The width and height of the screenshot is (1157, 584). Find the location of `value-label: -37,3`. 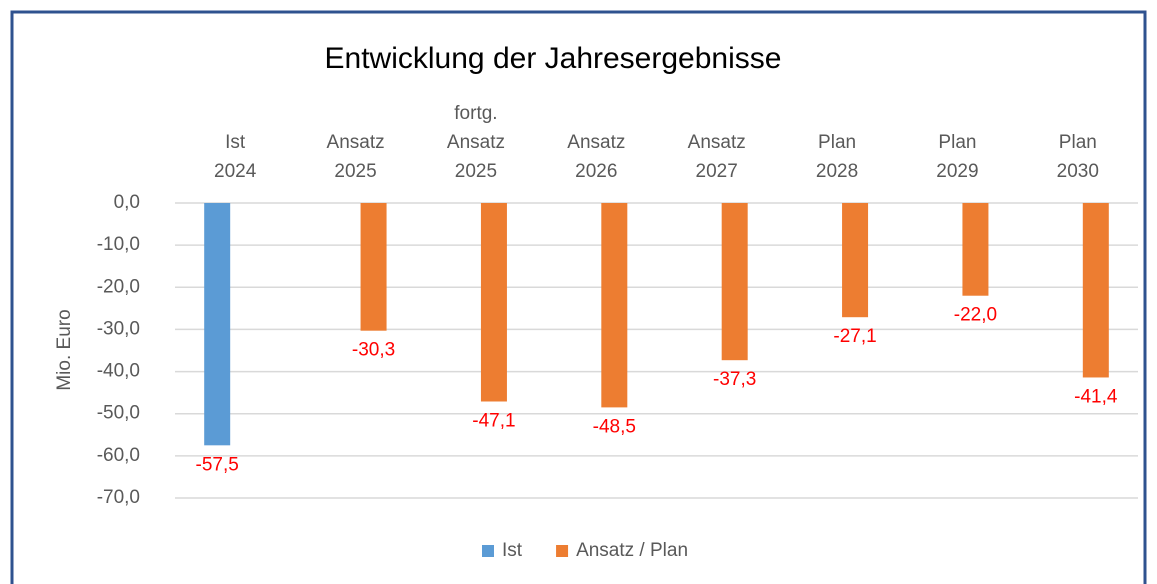

value-label: -37,3 is located at coordinates (734, 379).